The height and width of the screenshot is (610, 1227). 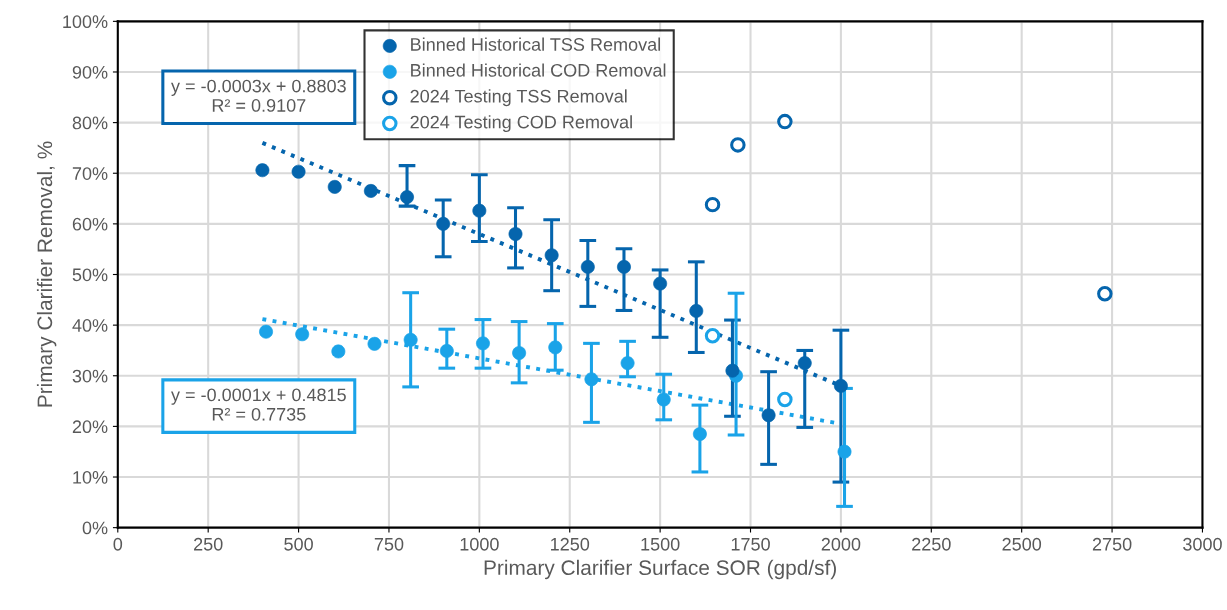 I want to click on x-tick-label: 750, so click(x=389, y=544).